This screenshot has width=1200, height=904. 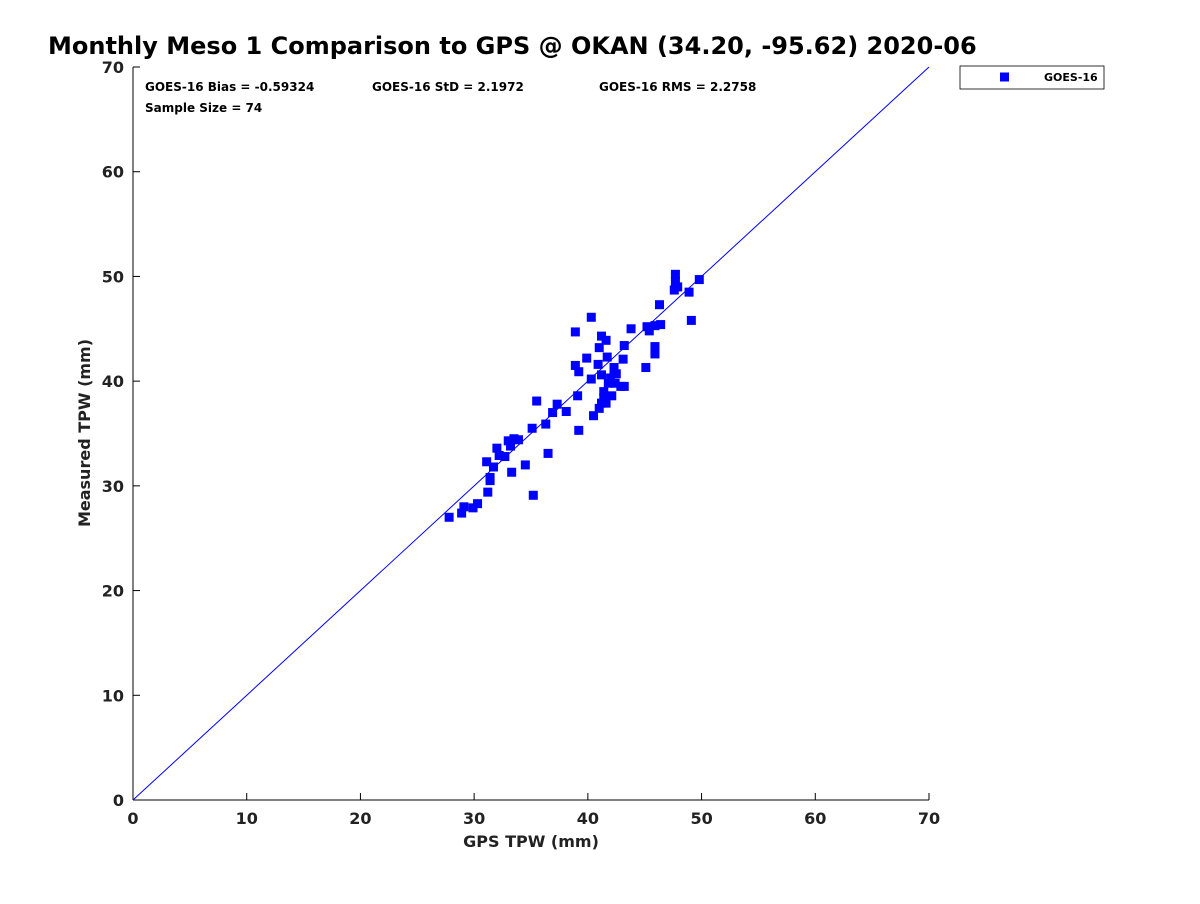 I want to click on legend-label: GOES-16, so click(x=1071, y=77).